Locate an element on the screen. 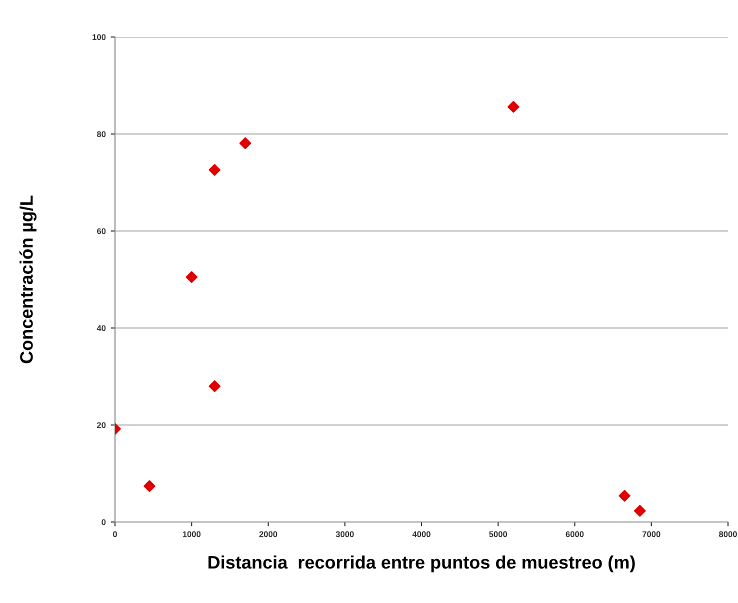  x-axis-title: Distancia recorrida entre puntos de muestreo (m) is located at coordinates (421, 563).